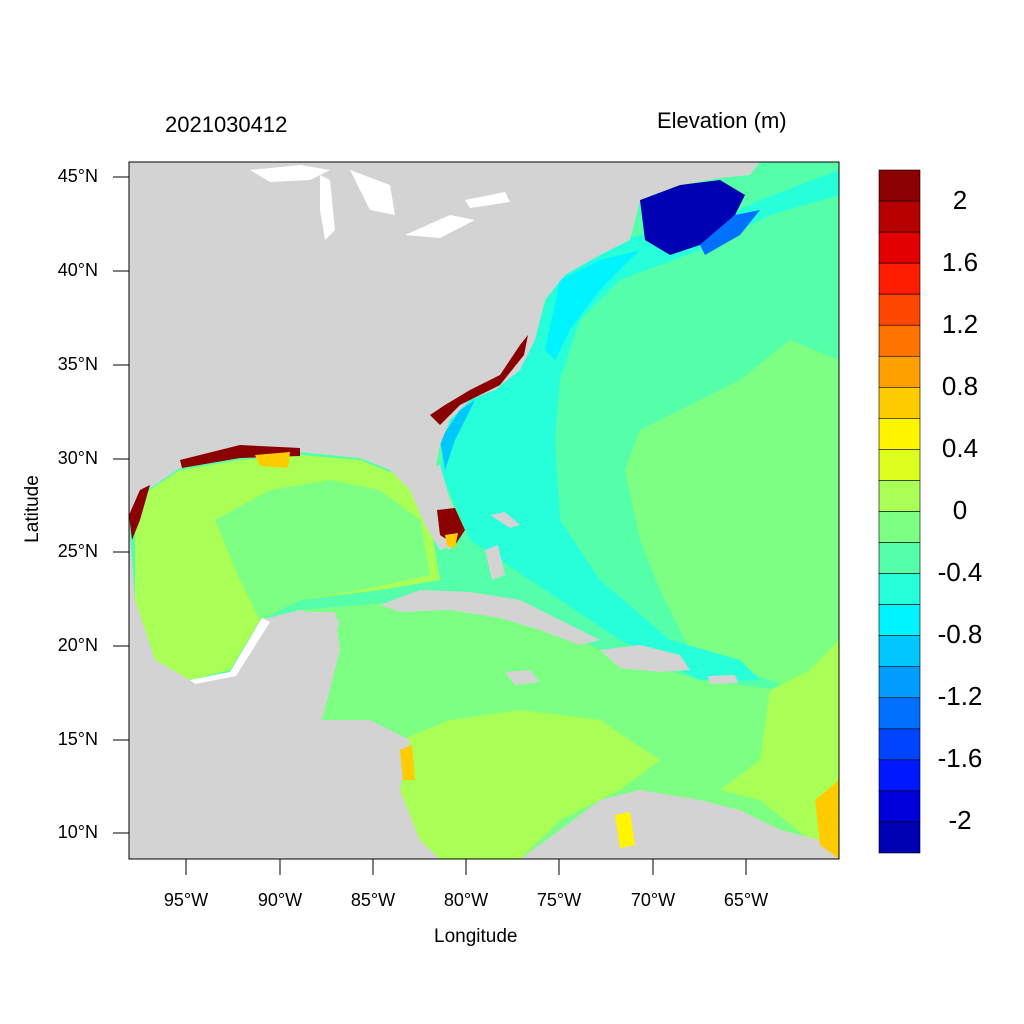 The image size is (1024, 1024). What do you see at coordinates (827, 819) in the screenshot?
I see `lesser-antilles-high` at bounding box center [827, 819].